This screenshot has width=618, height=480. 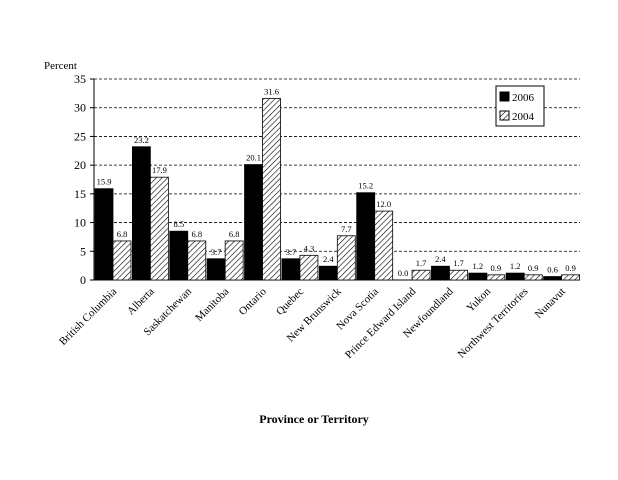 What do you see at coordinates (253, 222) in the screenshot?
I see `bar-2006-ontario` at bounding box center [253, 222].